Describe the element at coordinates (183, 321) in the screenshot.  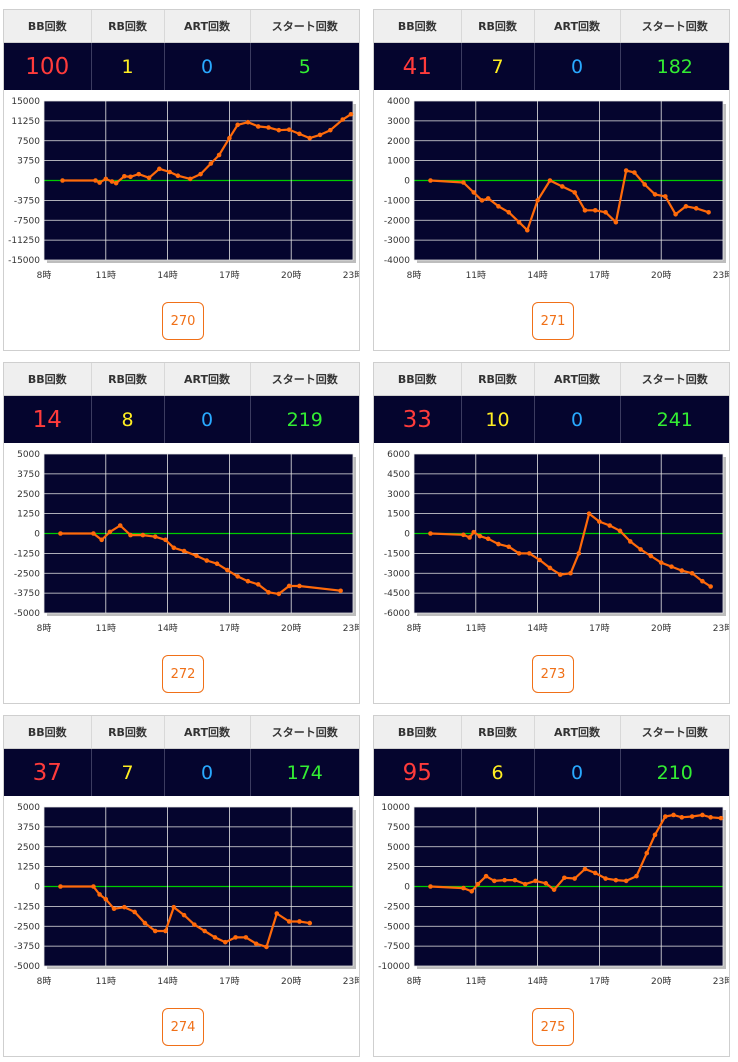
I see `machine-number-button: 270` at that location.